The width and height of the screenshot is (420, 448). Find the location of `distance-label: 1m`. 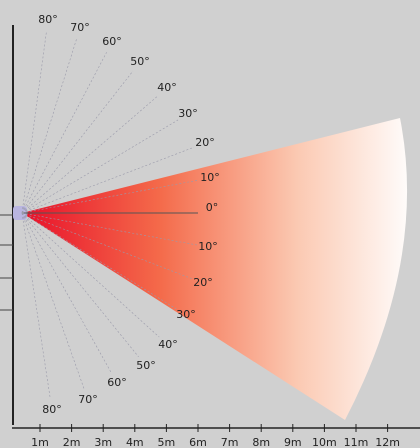

distance-label: 1m is located at coordinates (40, 442).